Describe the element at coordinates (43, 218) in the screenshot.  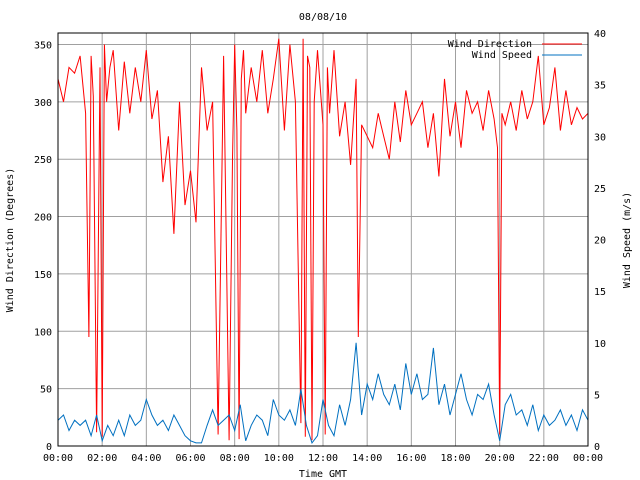
I see `y-left-tick-label: 200` at that location.